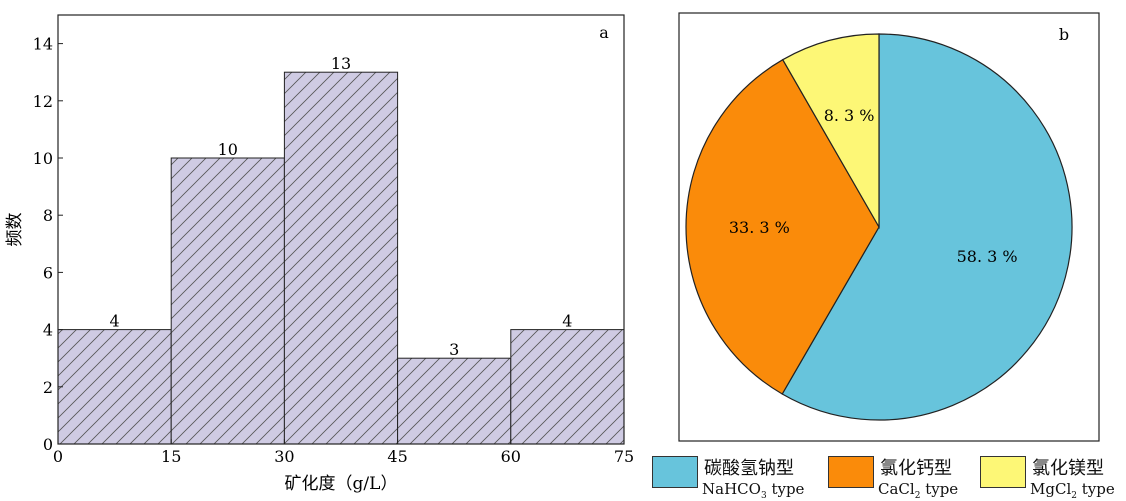  Describe the element at coordinates (916, 468) in the screenshot. I see `legend-label-cacl2: 氯化钙型` at that location.